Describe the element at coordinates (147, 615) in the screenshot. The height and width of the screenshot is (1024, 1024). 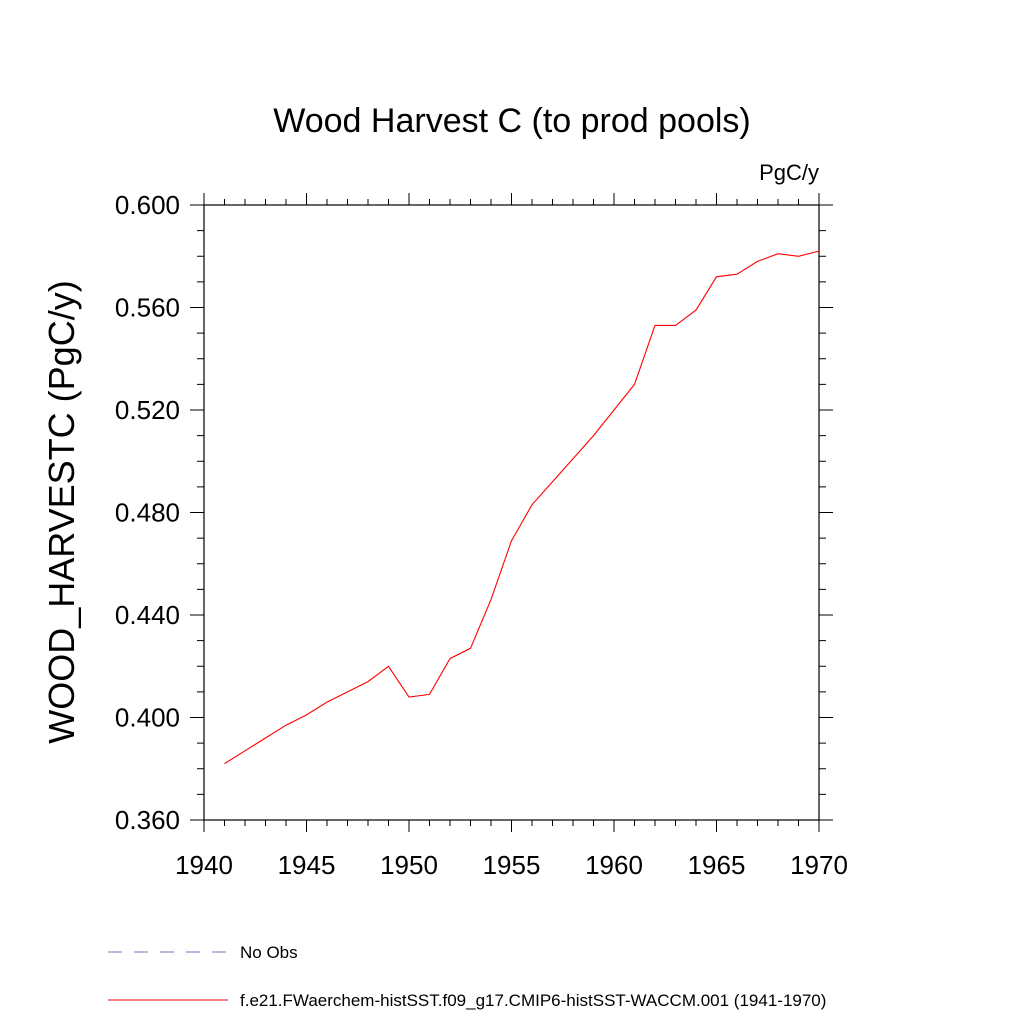
I see `y-tick-label: 0.440` at that location.